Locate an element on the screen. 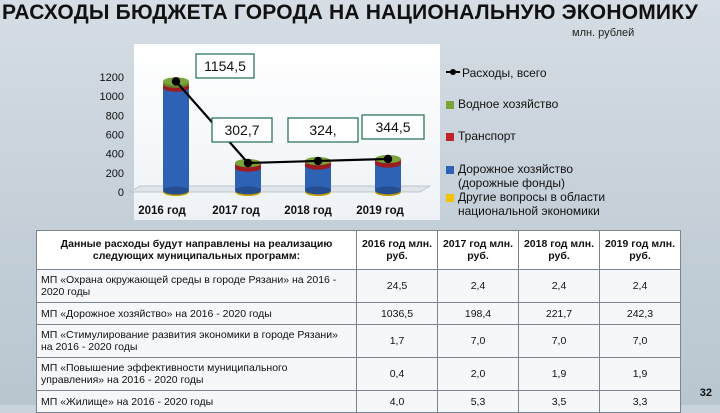 The width and height of the screenshot is (720, 413). y-tick-label: 0 is located at coordinates (121, 193).